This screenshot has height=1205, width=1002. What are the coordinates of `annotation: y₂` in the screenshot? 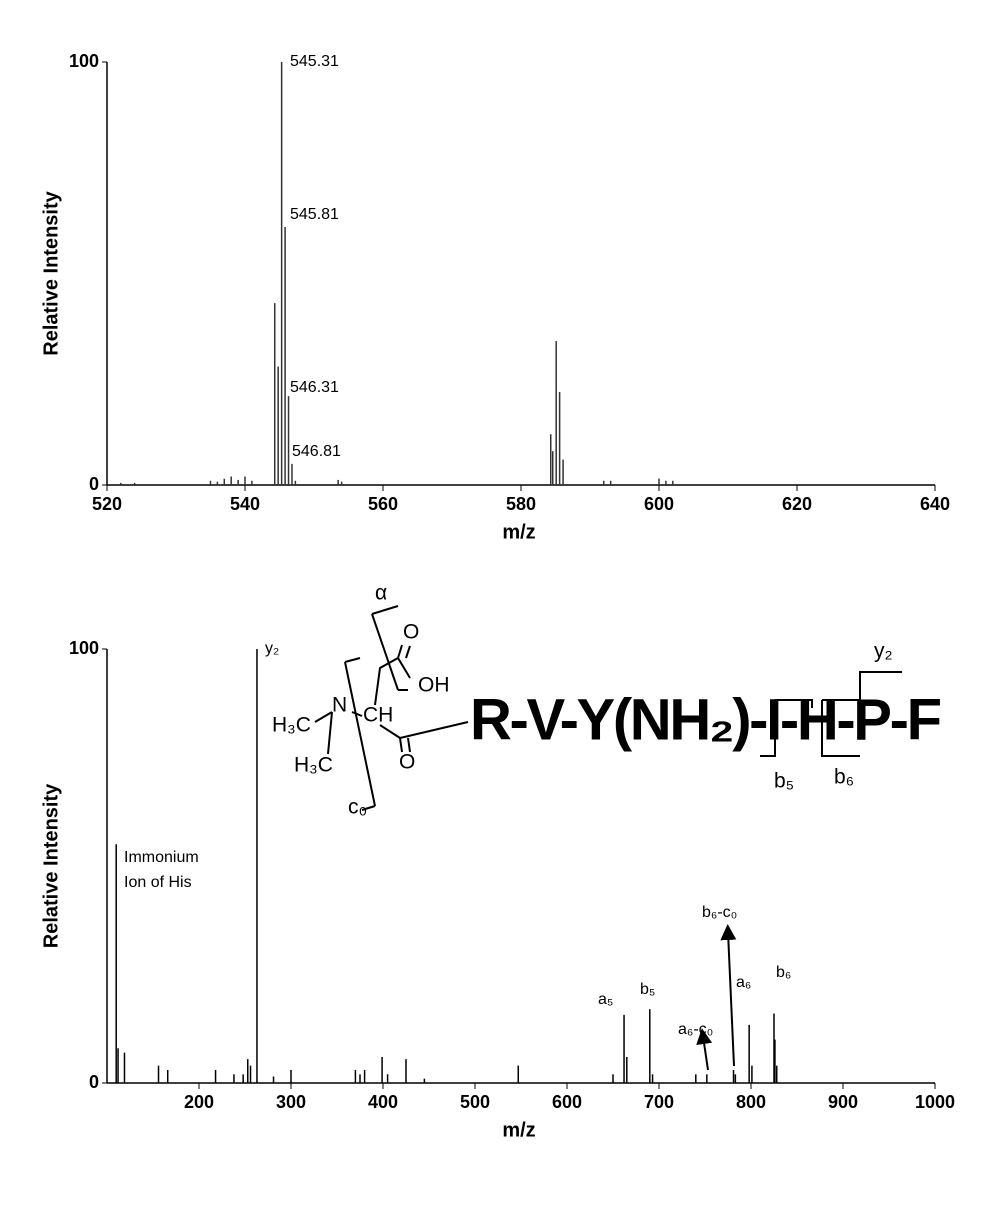 It's located at (272, 648).